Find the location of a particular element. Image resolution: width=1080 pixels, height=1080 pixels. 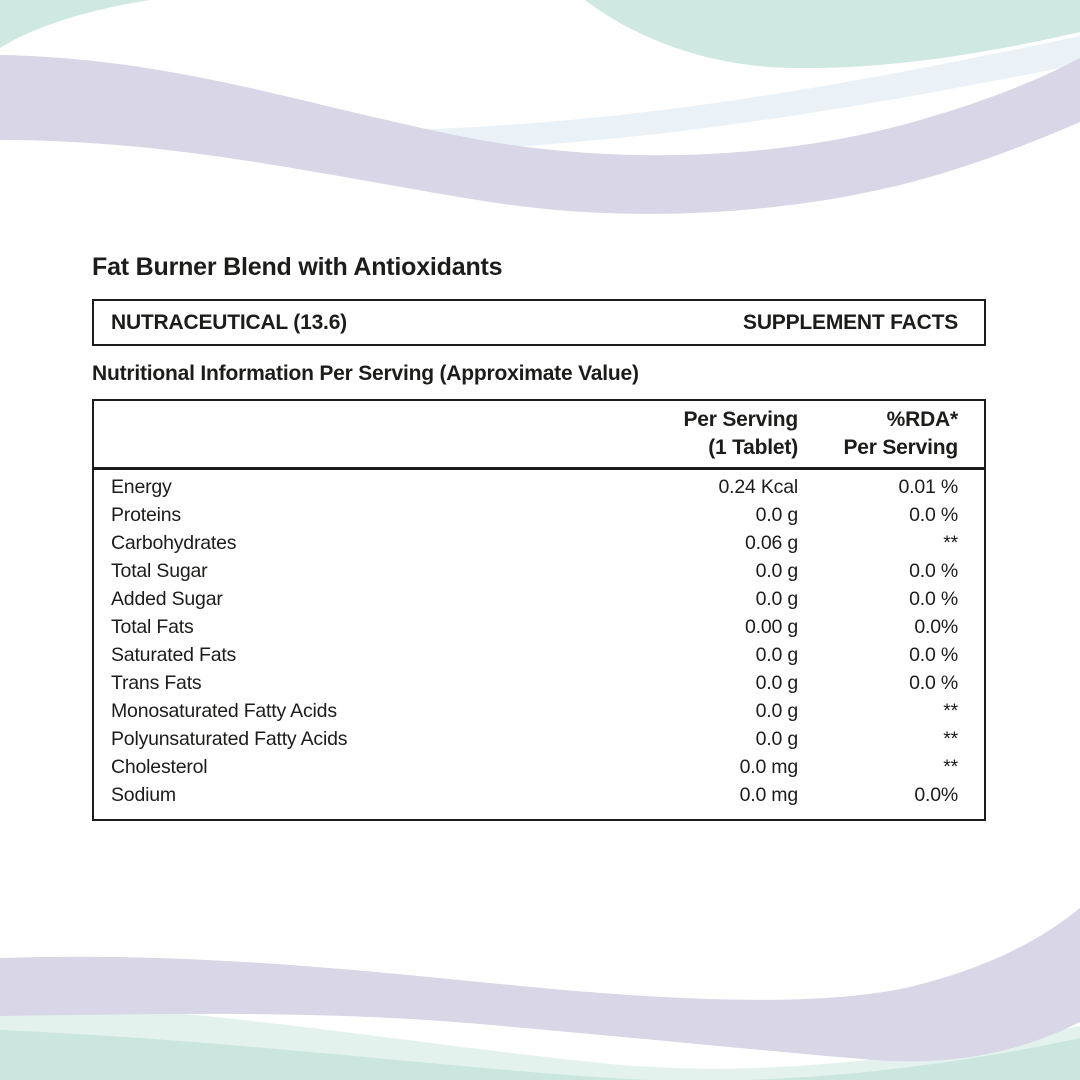

table-row: Proteins 0.0 g 0.0 % is located at coordinates (539, 515).